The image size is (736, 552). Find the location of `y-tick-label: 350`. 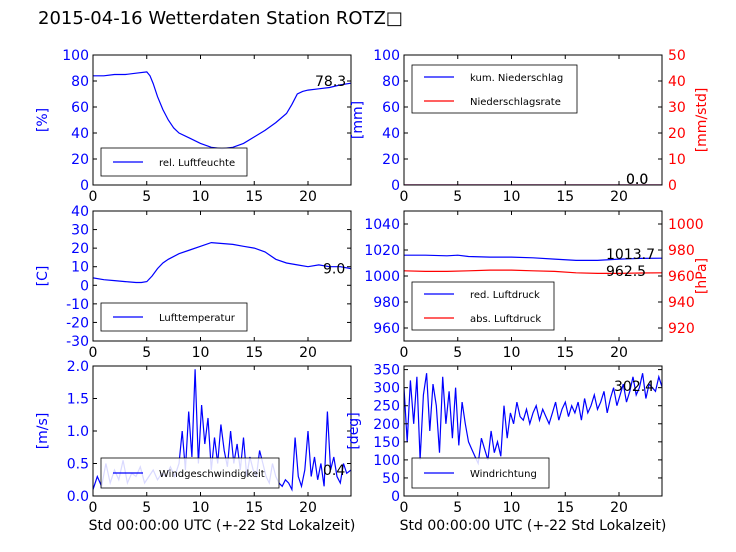

y-tick-label: 350 is located at coordinates (386, 371).